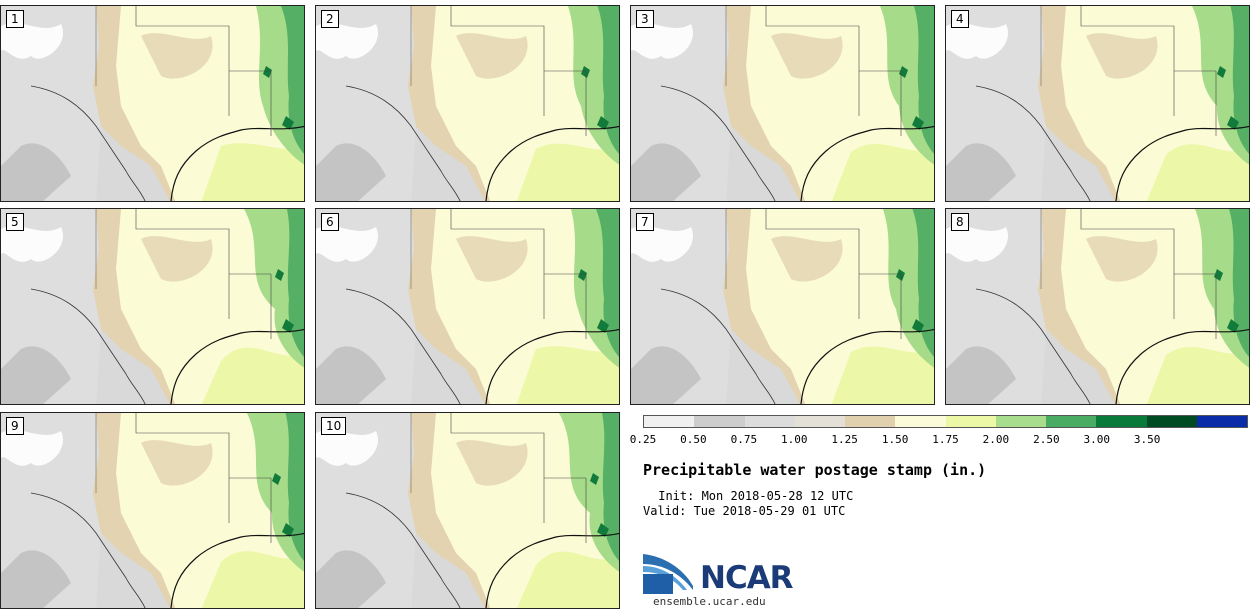 This screenshot has height=610, width=1260. What do you see at coordinates (996, 439) in the screenshot?
I see `colorbar-tick-label: 2.00` at bounding box center [996, 439].